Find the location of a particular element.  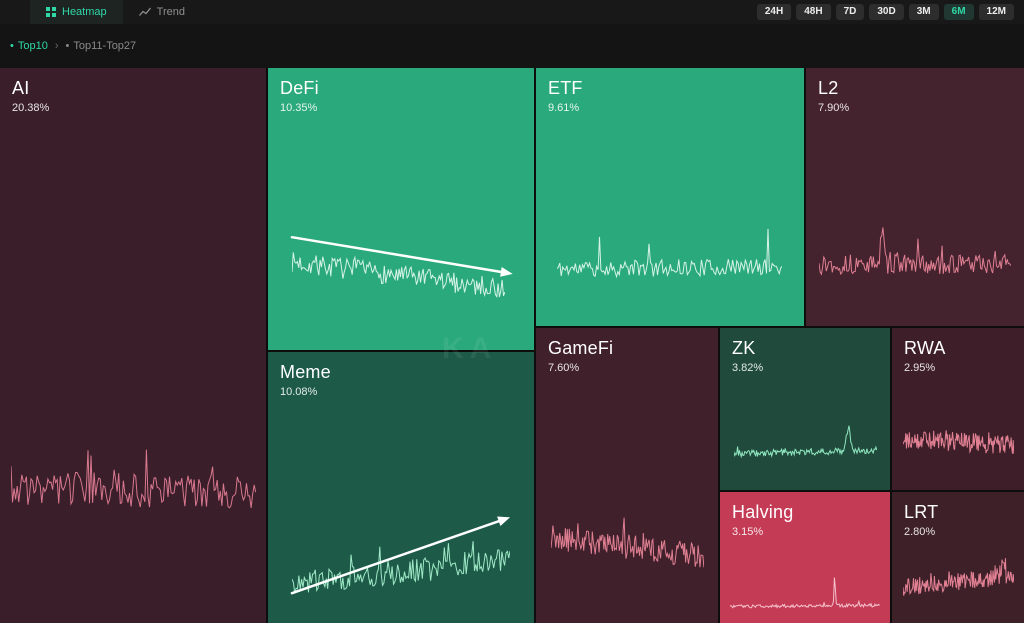

tile-gamefi: GameFi 7.60% is located at coordinates (627, 475).